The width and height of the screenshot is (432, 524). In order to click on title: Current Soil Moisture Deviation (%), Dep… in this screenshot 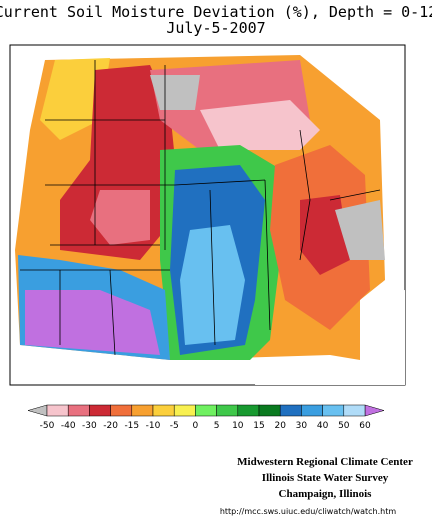, I will do `click(216, 12)`.